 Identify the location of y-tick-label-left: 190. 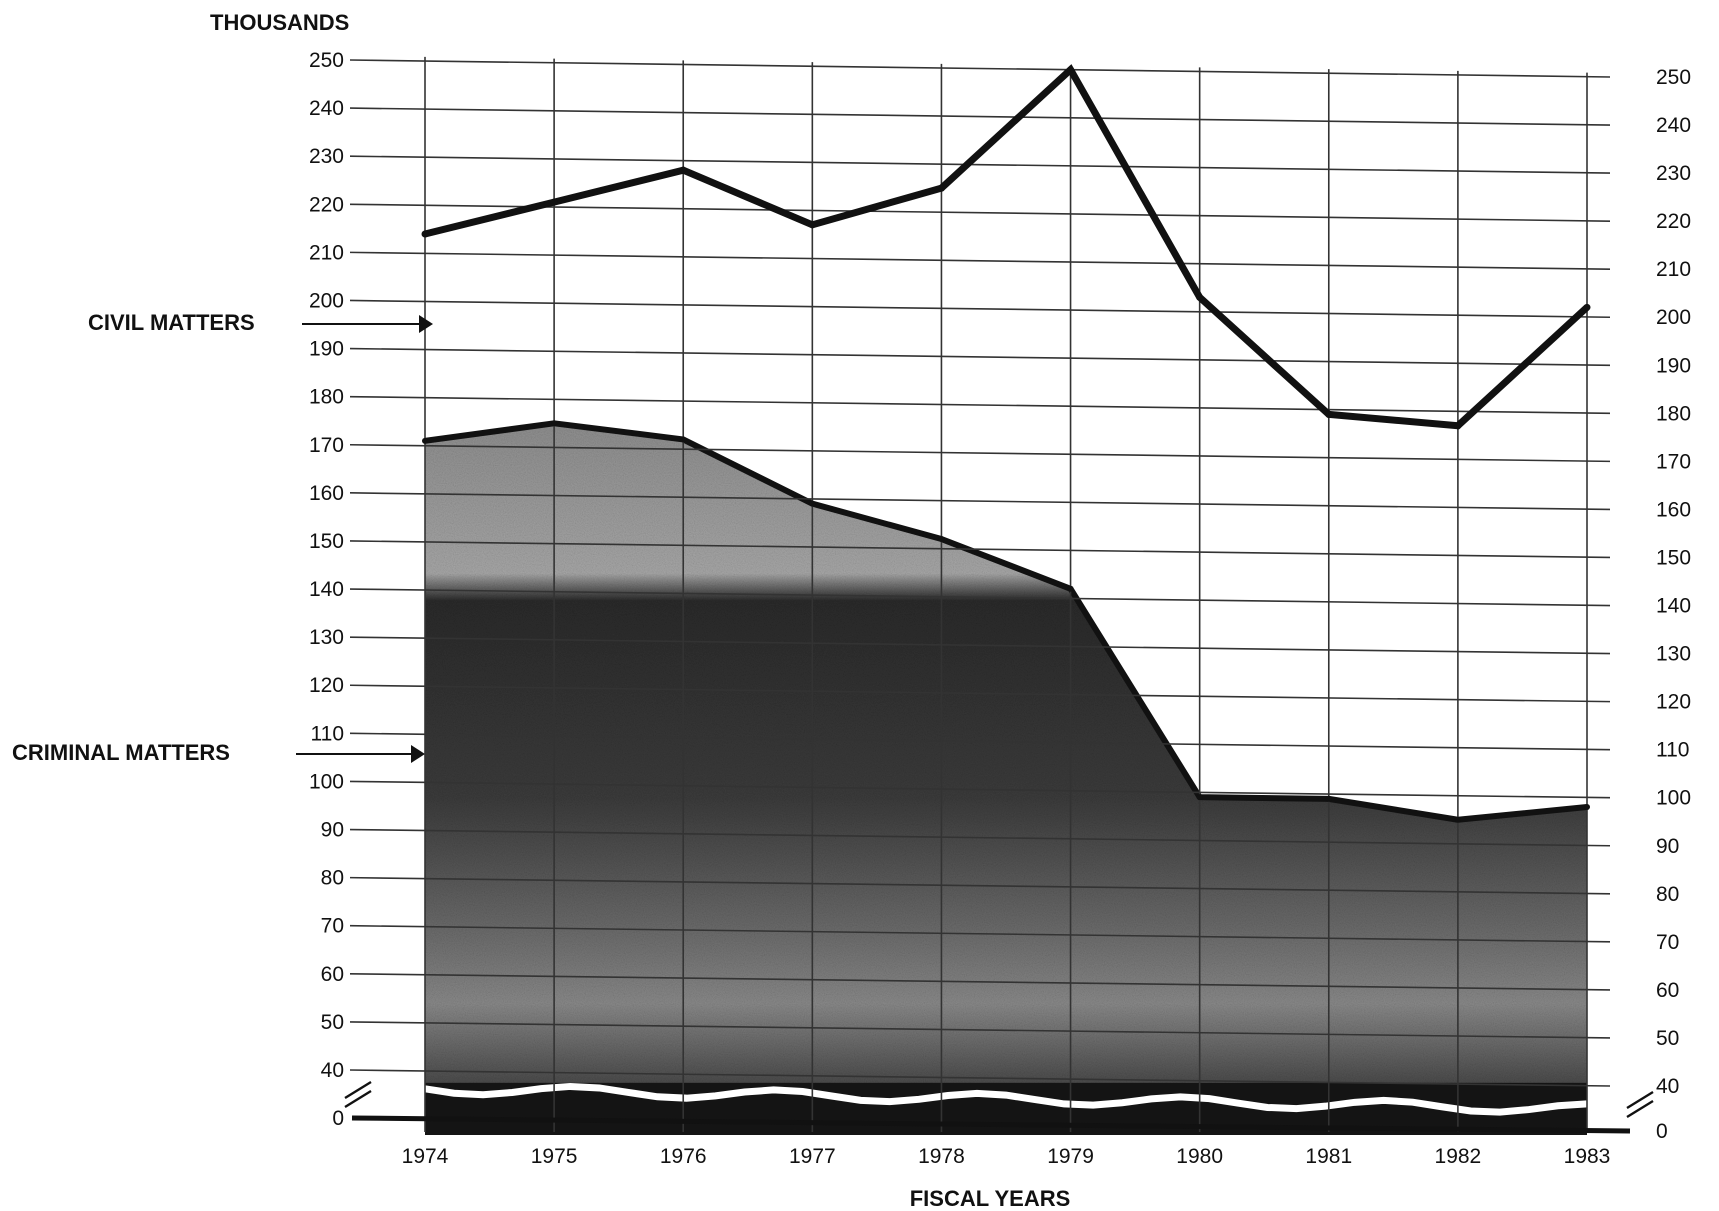
(326, 349).